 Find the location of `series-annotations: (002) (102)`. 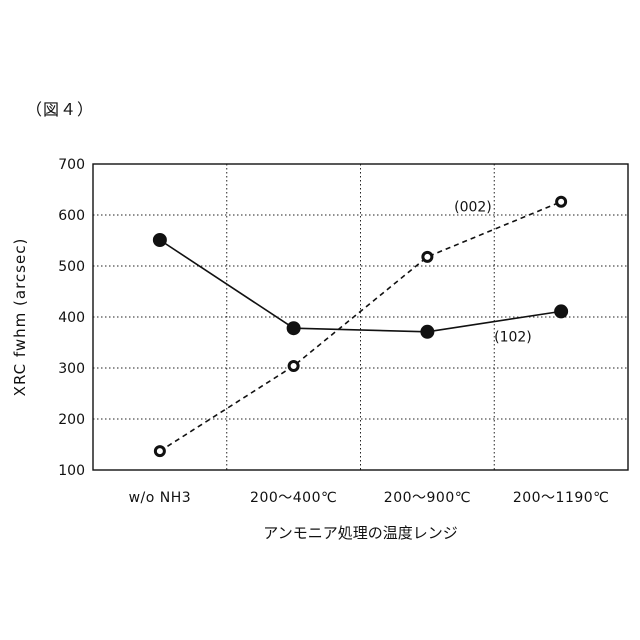

series-annotations: (002) (102) is located at coordinates (493, 273).